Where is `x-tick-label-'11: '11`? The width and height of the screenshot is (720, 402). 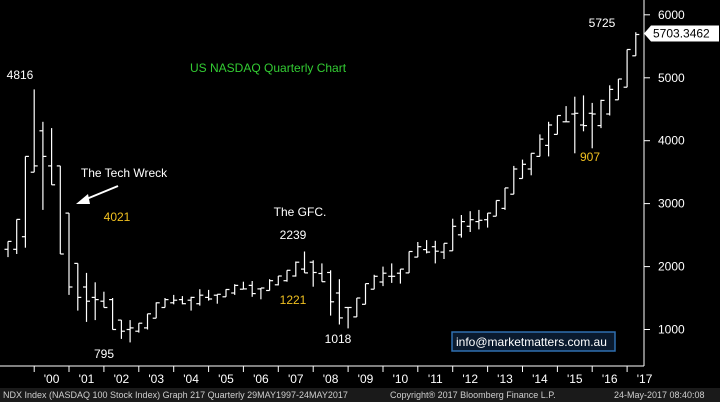
x-tick-label-'11: '11 is located at coordinates (435, 379).